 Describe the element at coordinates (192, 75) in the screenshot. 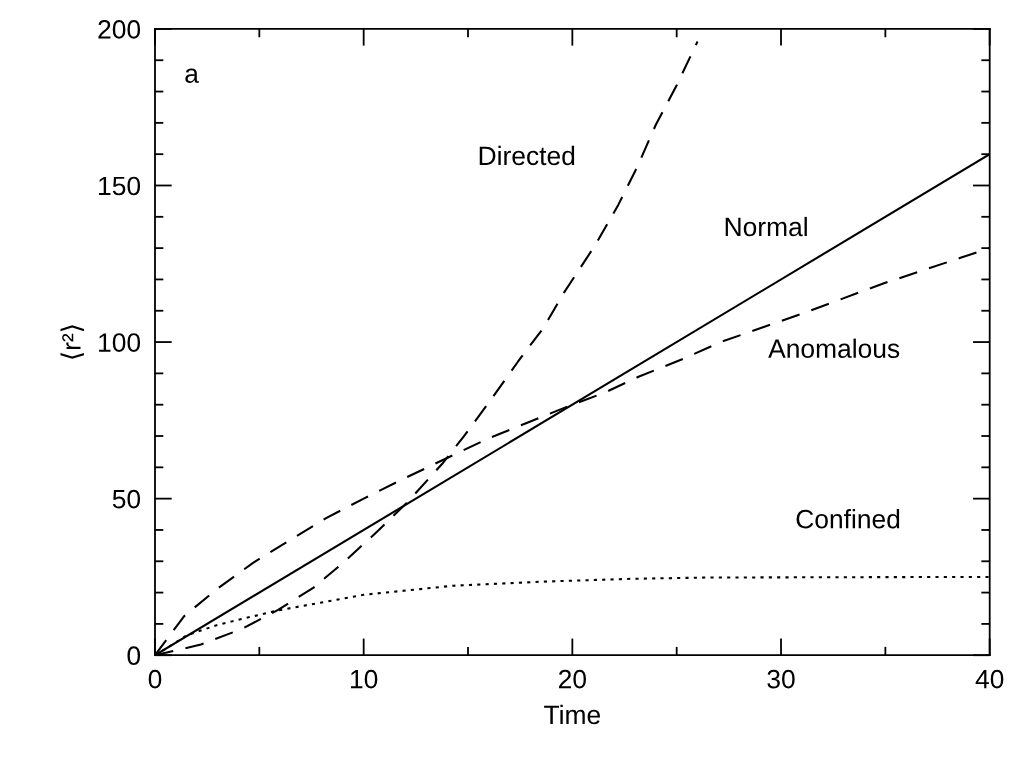

I see `annotation: a` at that location.